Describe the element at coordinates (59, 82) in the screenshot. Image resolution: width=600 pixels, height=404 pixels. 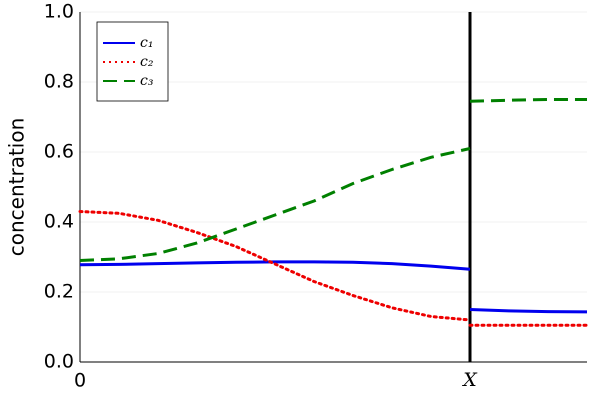
I see `y-tick-label: 0.8` at that location.